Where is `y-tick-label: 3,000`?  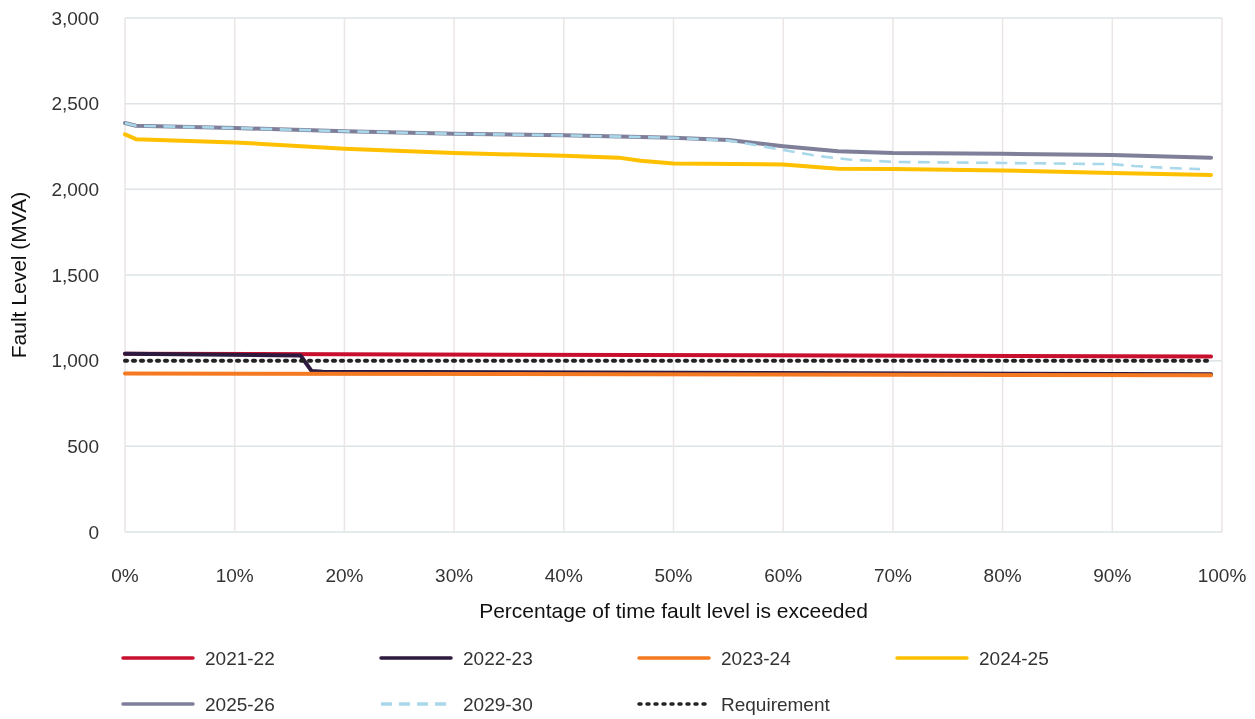
y-tick-label: 3,000 is located at coordinates (75, 18).